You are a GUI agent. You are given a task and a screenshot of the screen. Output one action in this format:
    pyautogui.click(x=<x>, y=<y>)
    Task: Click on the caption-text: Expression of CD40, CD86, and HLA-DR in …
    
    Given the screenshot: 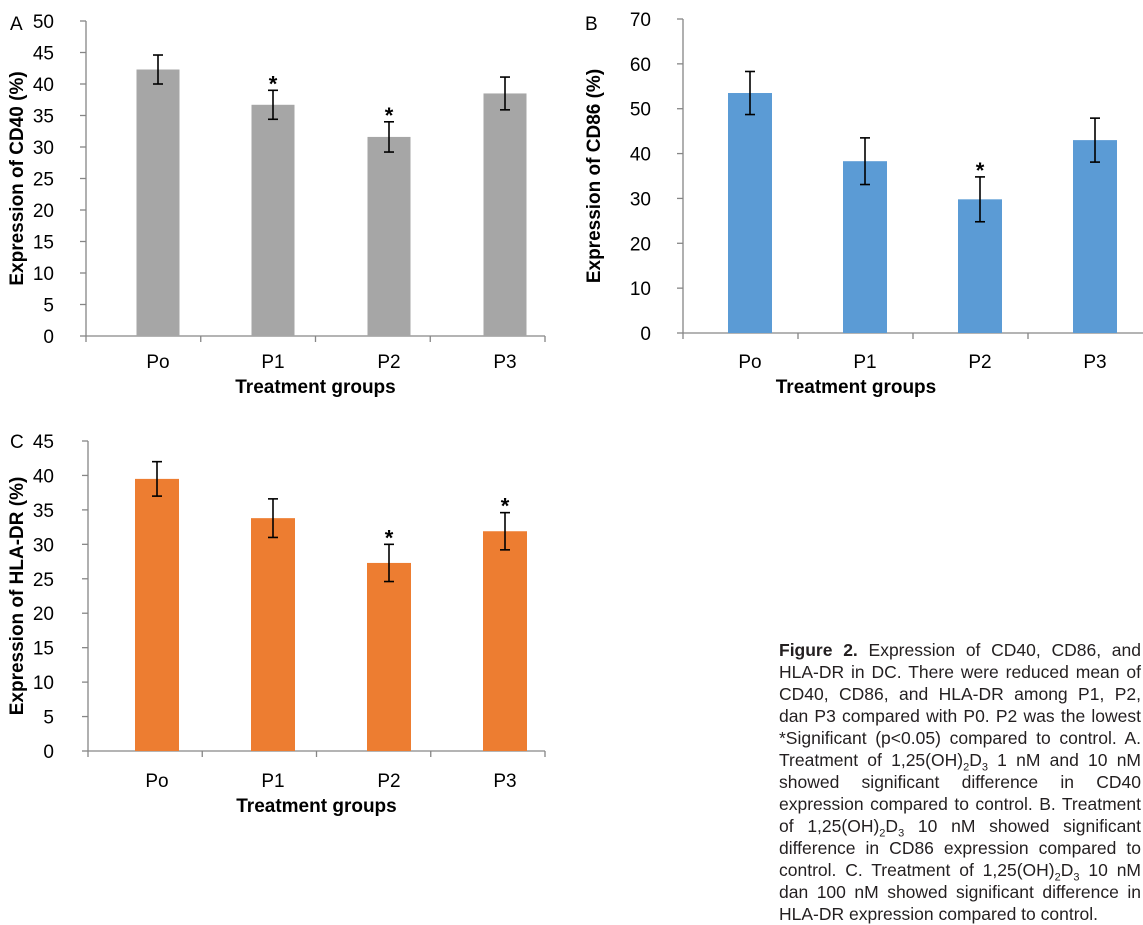 What is the action you would take?
    pyautogui.click(x=960, y=705)
    